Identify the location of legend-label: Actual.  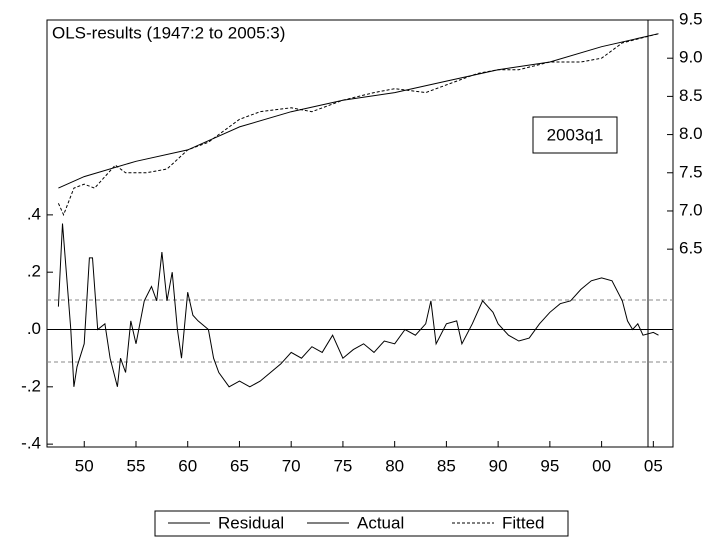
(380, 522).